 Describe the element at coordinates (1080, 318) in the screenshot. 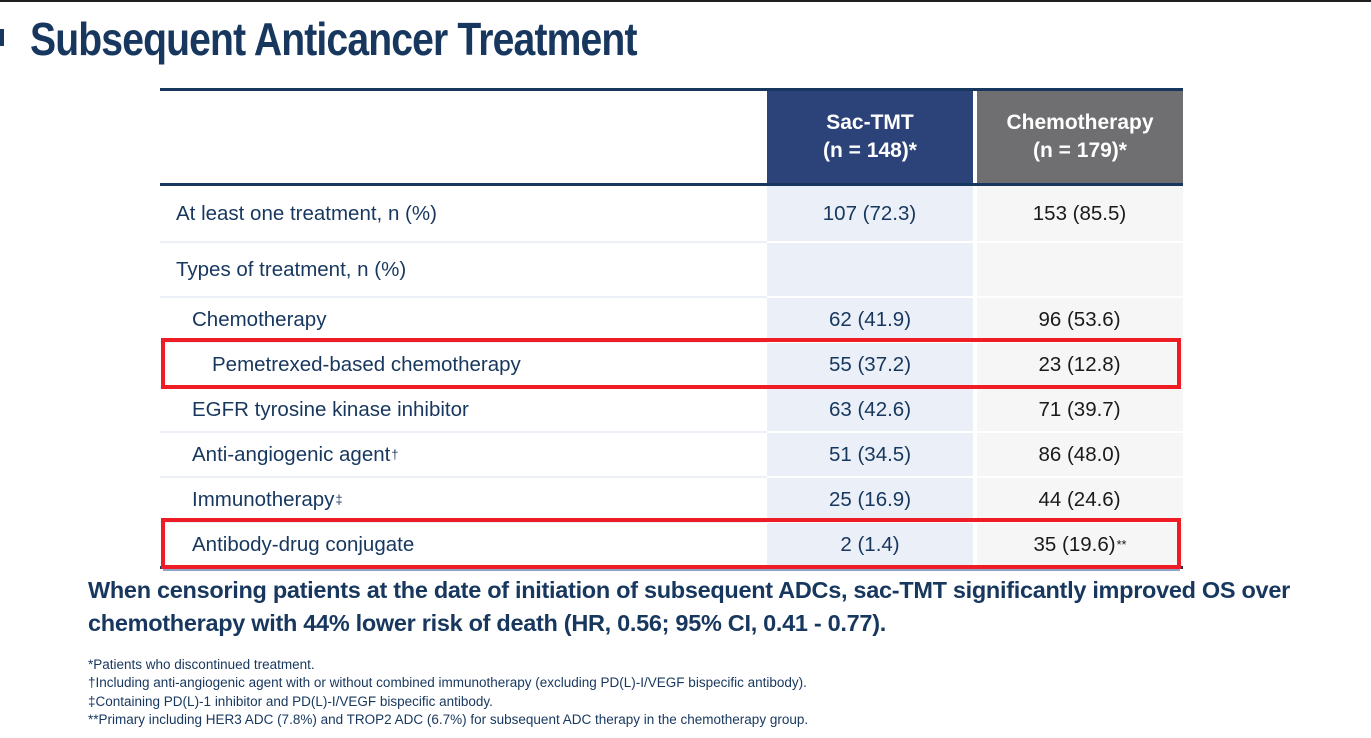

I see `chemotherapy-value: 96 (53.6)` at that location.